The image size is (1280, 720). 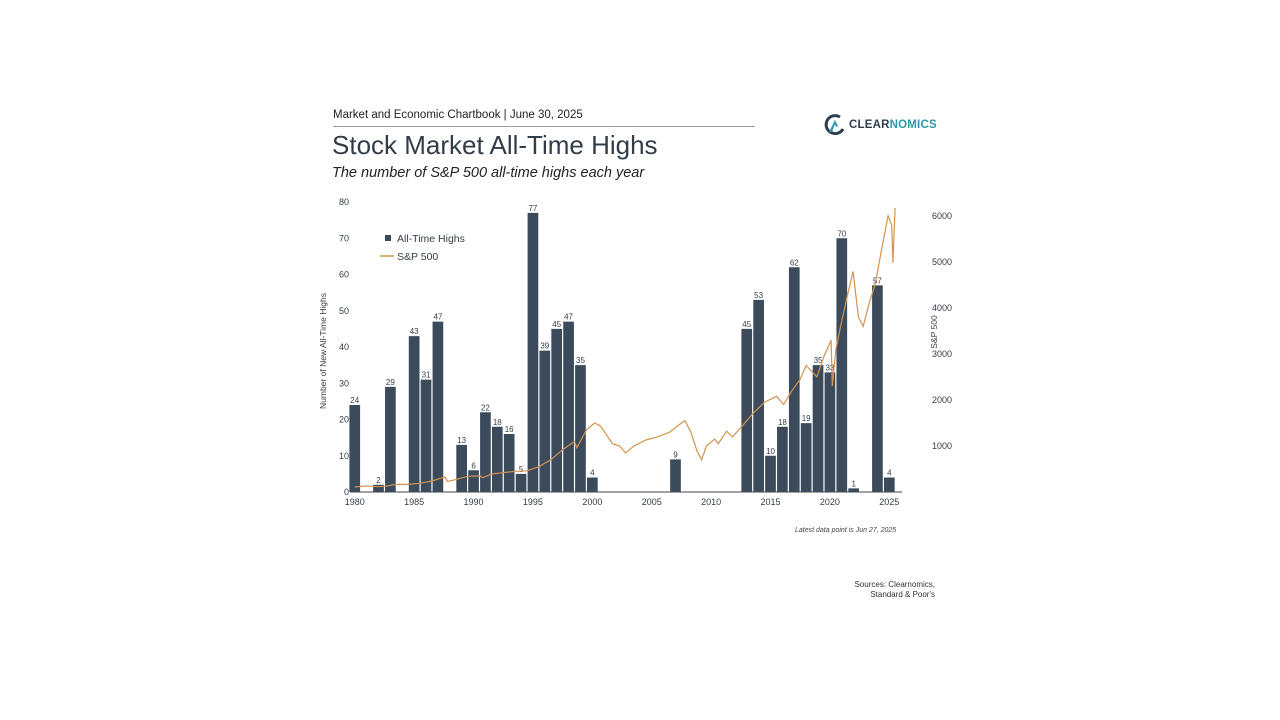 What do you see at coordinates (942, 400) in the screenshot?
I see `y2-tick-label: 2000` at bounding box center [942, 400].